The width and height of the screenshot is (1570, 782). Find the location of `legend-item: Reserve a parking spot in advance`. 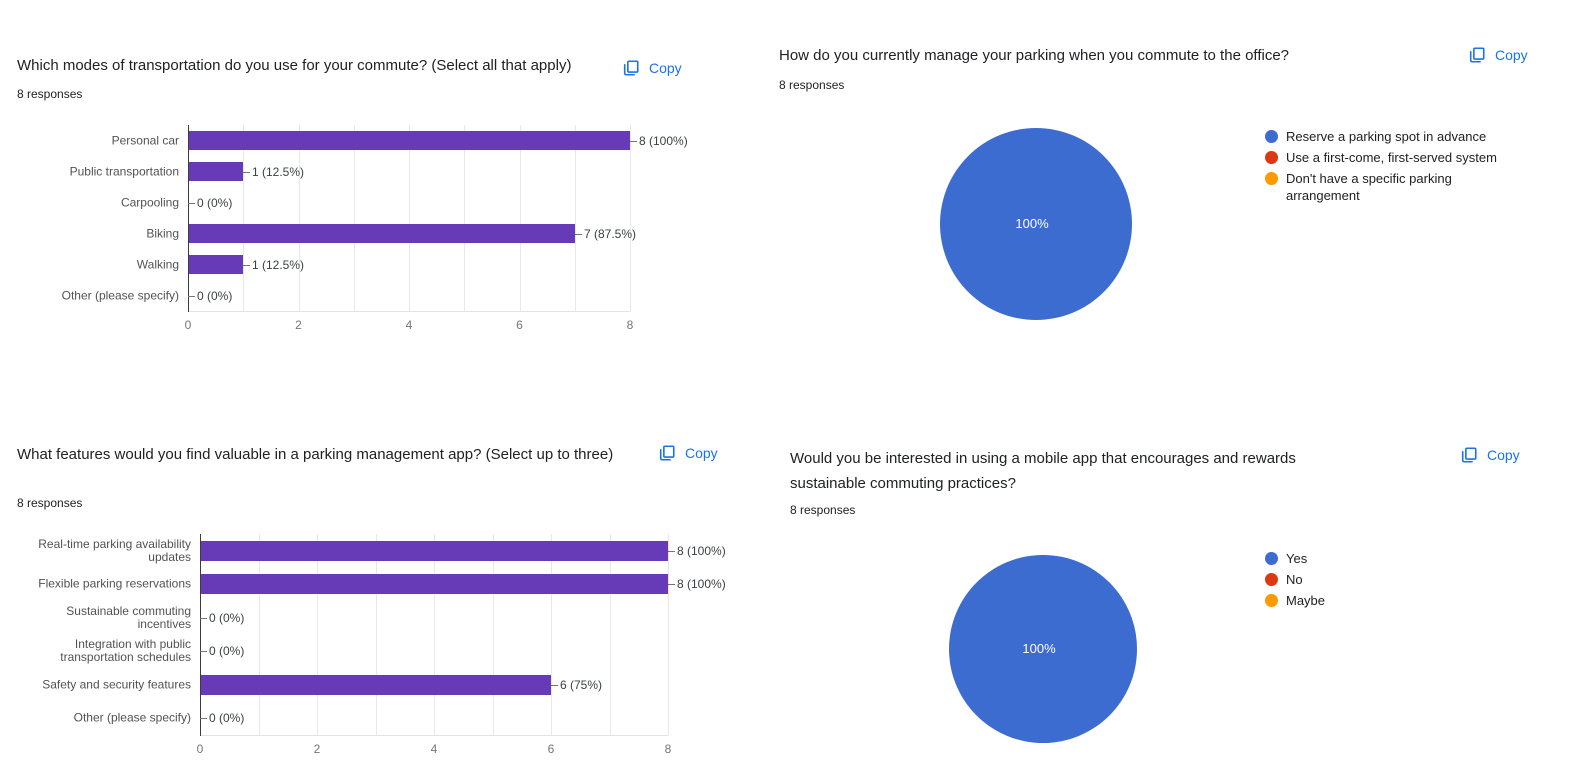

legend-item: Reserve a parking spot in advance is located at coordinates (1395, 136).